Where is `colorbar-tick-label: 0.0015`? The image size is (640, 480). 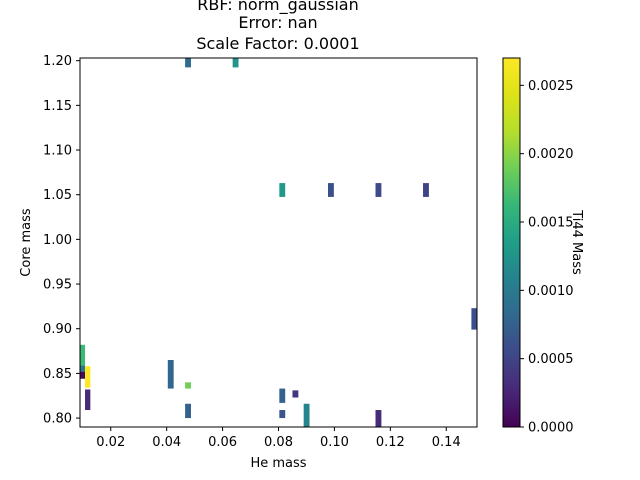
colorbar-tick-label: 0.0015 is located at coordinates (551, 223).